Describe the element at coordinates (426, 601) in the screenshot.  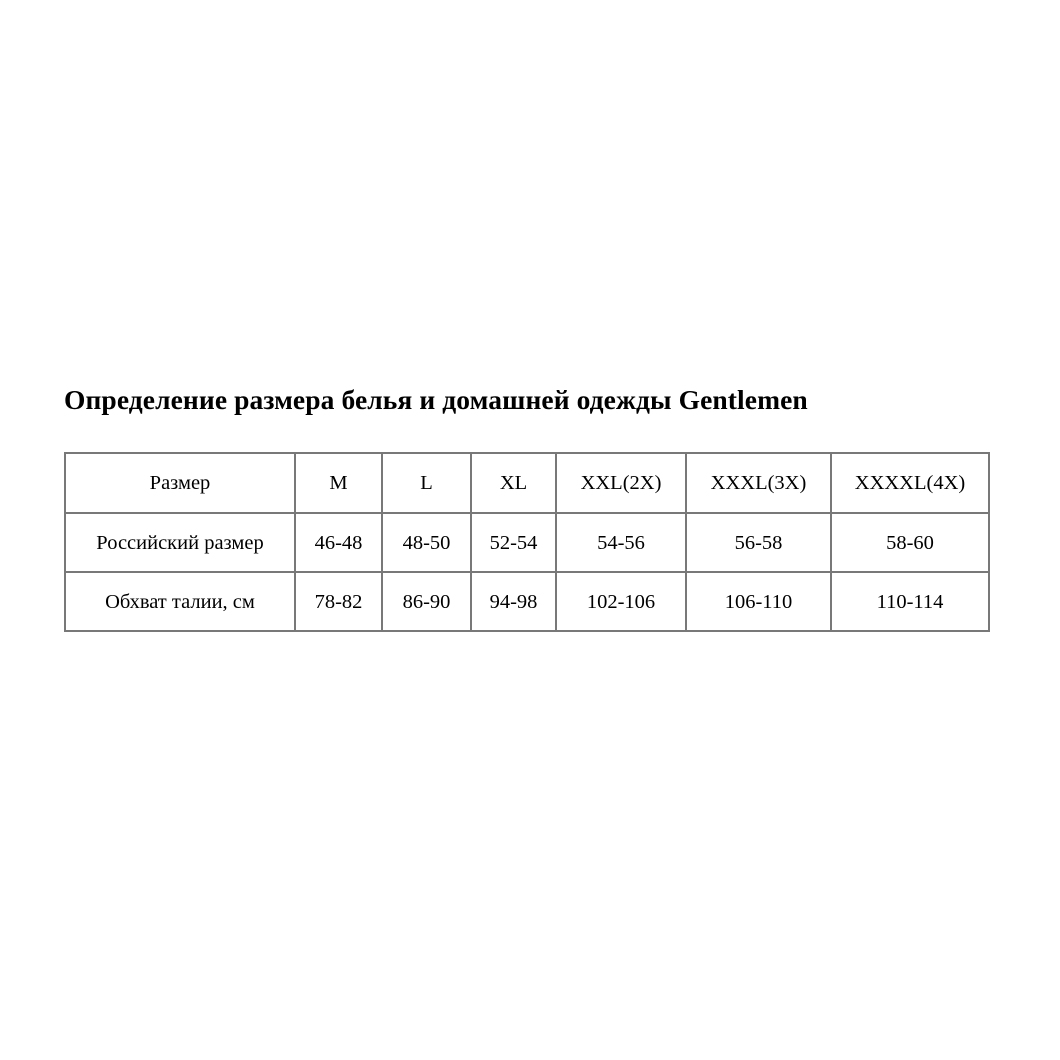
I see `cell-waist-l: 86-90` at that location.